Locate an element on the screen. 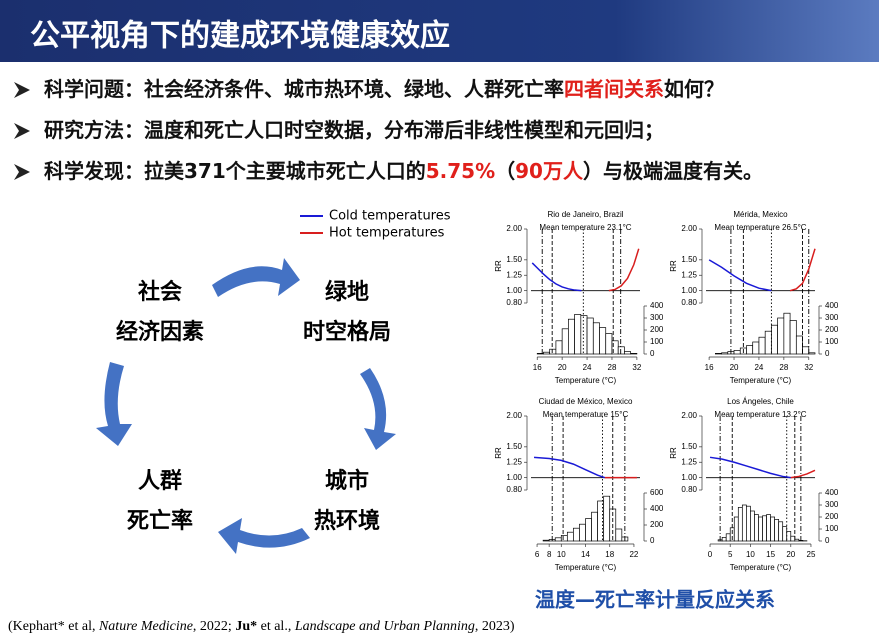 The image size is (879, 644). bullet-text: 科学问题：社会经济条件、城市热环境、绿地、人群死亡率四者间关系如何？ is located at coordinates (384, 89).